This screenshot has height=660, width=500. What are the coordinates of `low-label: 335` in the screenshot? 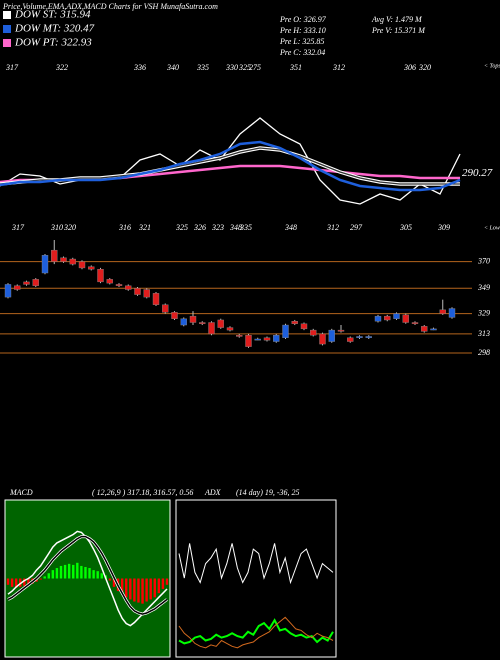 It's located at (245, 227).